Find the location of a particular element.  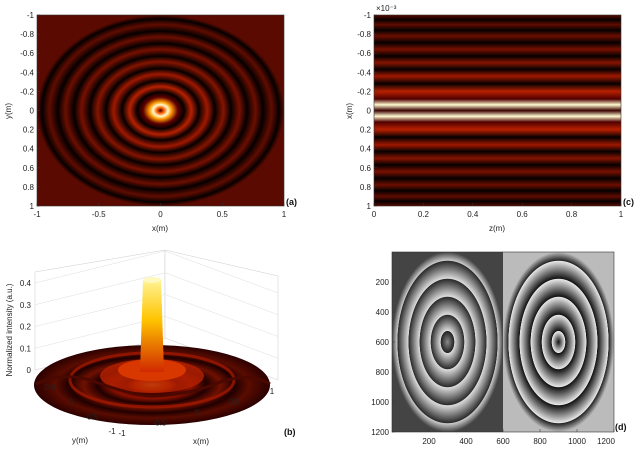

panel-b-xtick-label: 0.5 is located at coordinates (235, 402).